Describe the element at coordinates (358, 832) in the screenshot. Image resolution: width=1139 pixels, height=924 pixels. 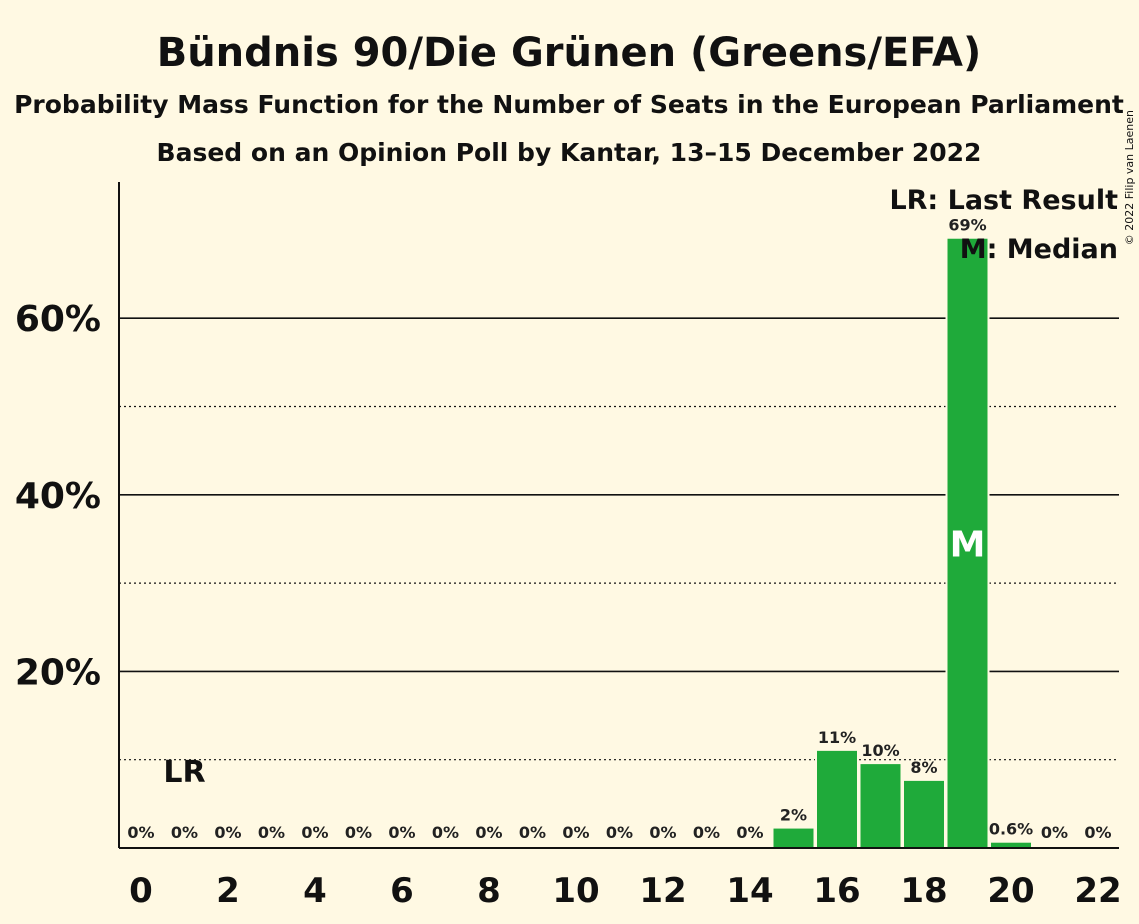
I see `data-label-5: 0%` at that location.